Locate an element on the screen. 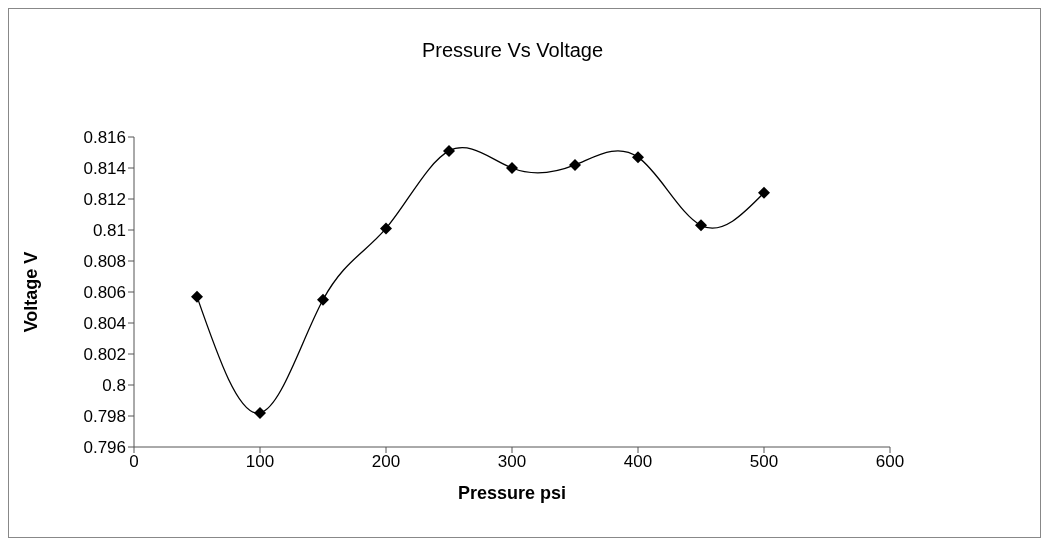  y-tick-label: 0.8 is located at coordinates (114, 386).